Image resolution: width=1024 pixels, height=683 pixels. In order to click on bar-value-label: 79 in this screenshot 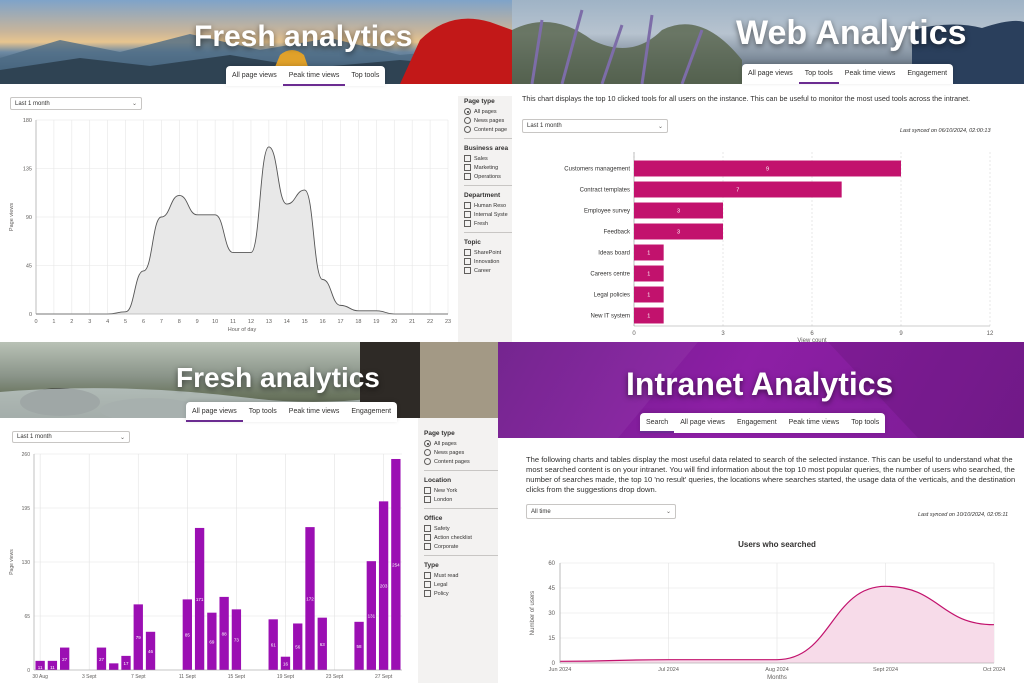, I will do `click(139, 637)`.